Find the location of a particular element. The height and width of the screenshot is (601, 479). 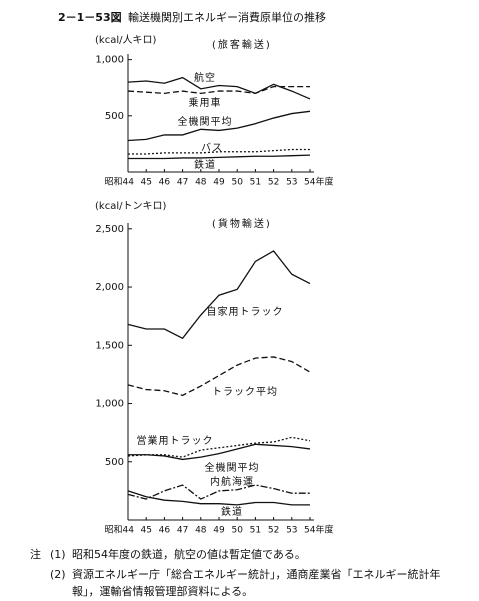

series-label: 内航海運 is located at coordinates (232, 481).